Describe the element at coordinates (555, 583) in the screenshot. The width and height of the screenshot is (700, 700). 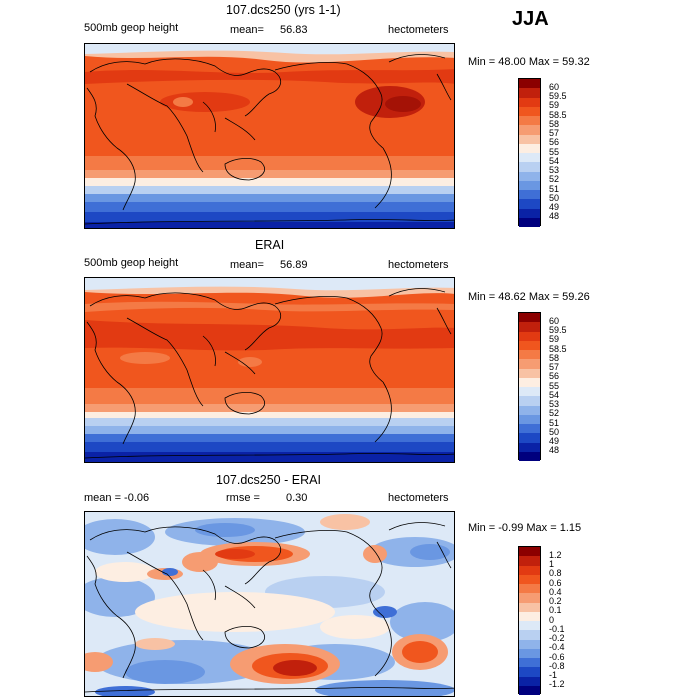
I see `panel3-cb-label: 0.6` at that location.